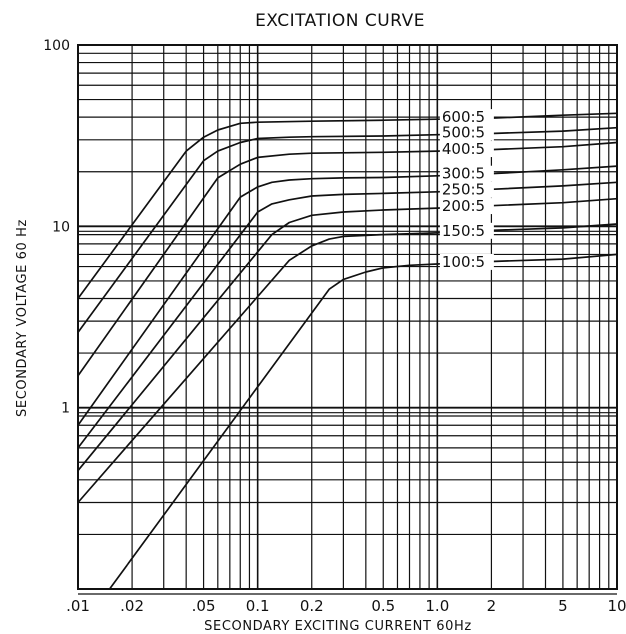 The image size is (626, 634). I want to click on x-tick-label: .01, so click(78, 606).